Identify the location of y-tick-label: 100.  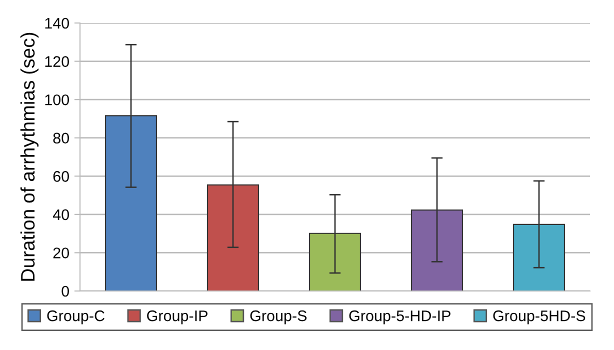
(57, 100).